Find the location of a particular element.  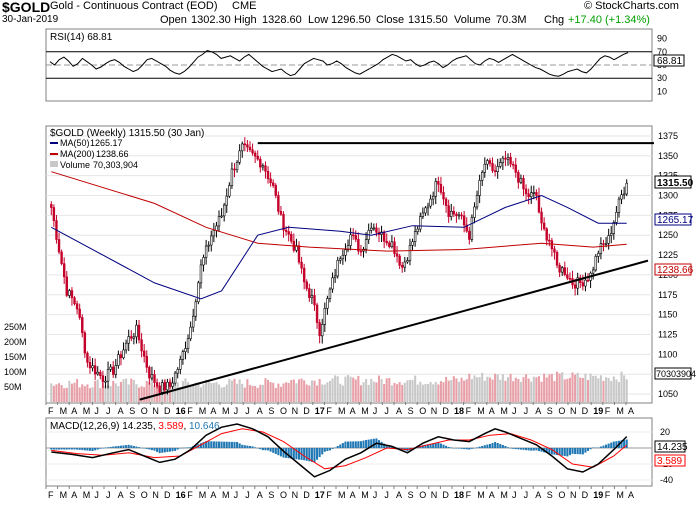

legend-volume-name: Volume is located at coordinates (75, 165).